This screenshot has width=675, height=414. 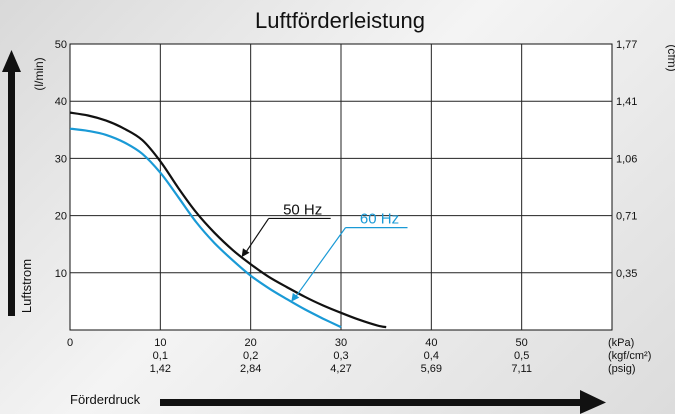 I want to click on x-tick-label-kpa: 10, so click(x=160, y=343).